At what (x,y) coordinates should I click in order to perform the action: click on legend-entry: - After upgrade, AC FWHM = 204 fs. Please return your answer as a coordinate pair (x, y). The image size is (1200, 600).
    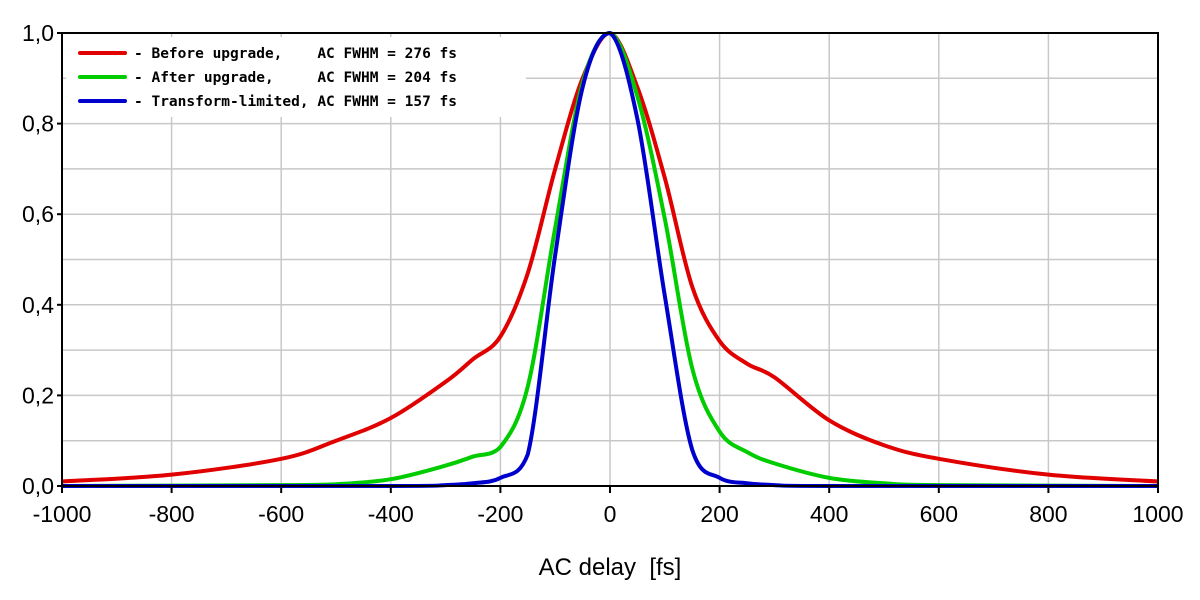
    Looking at the image, I should click on (295, 78).